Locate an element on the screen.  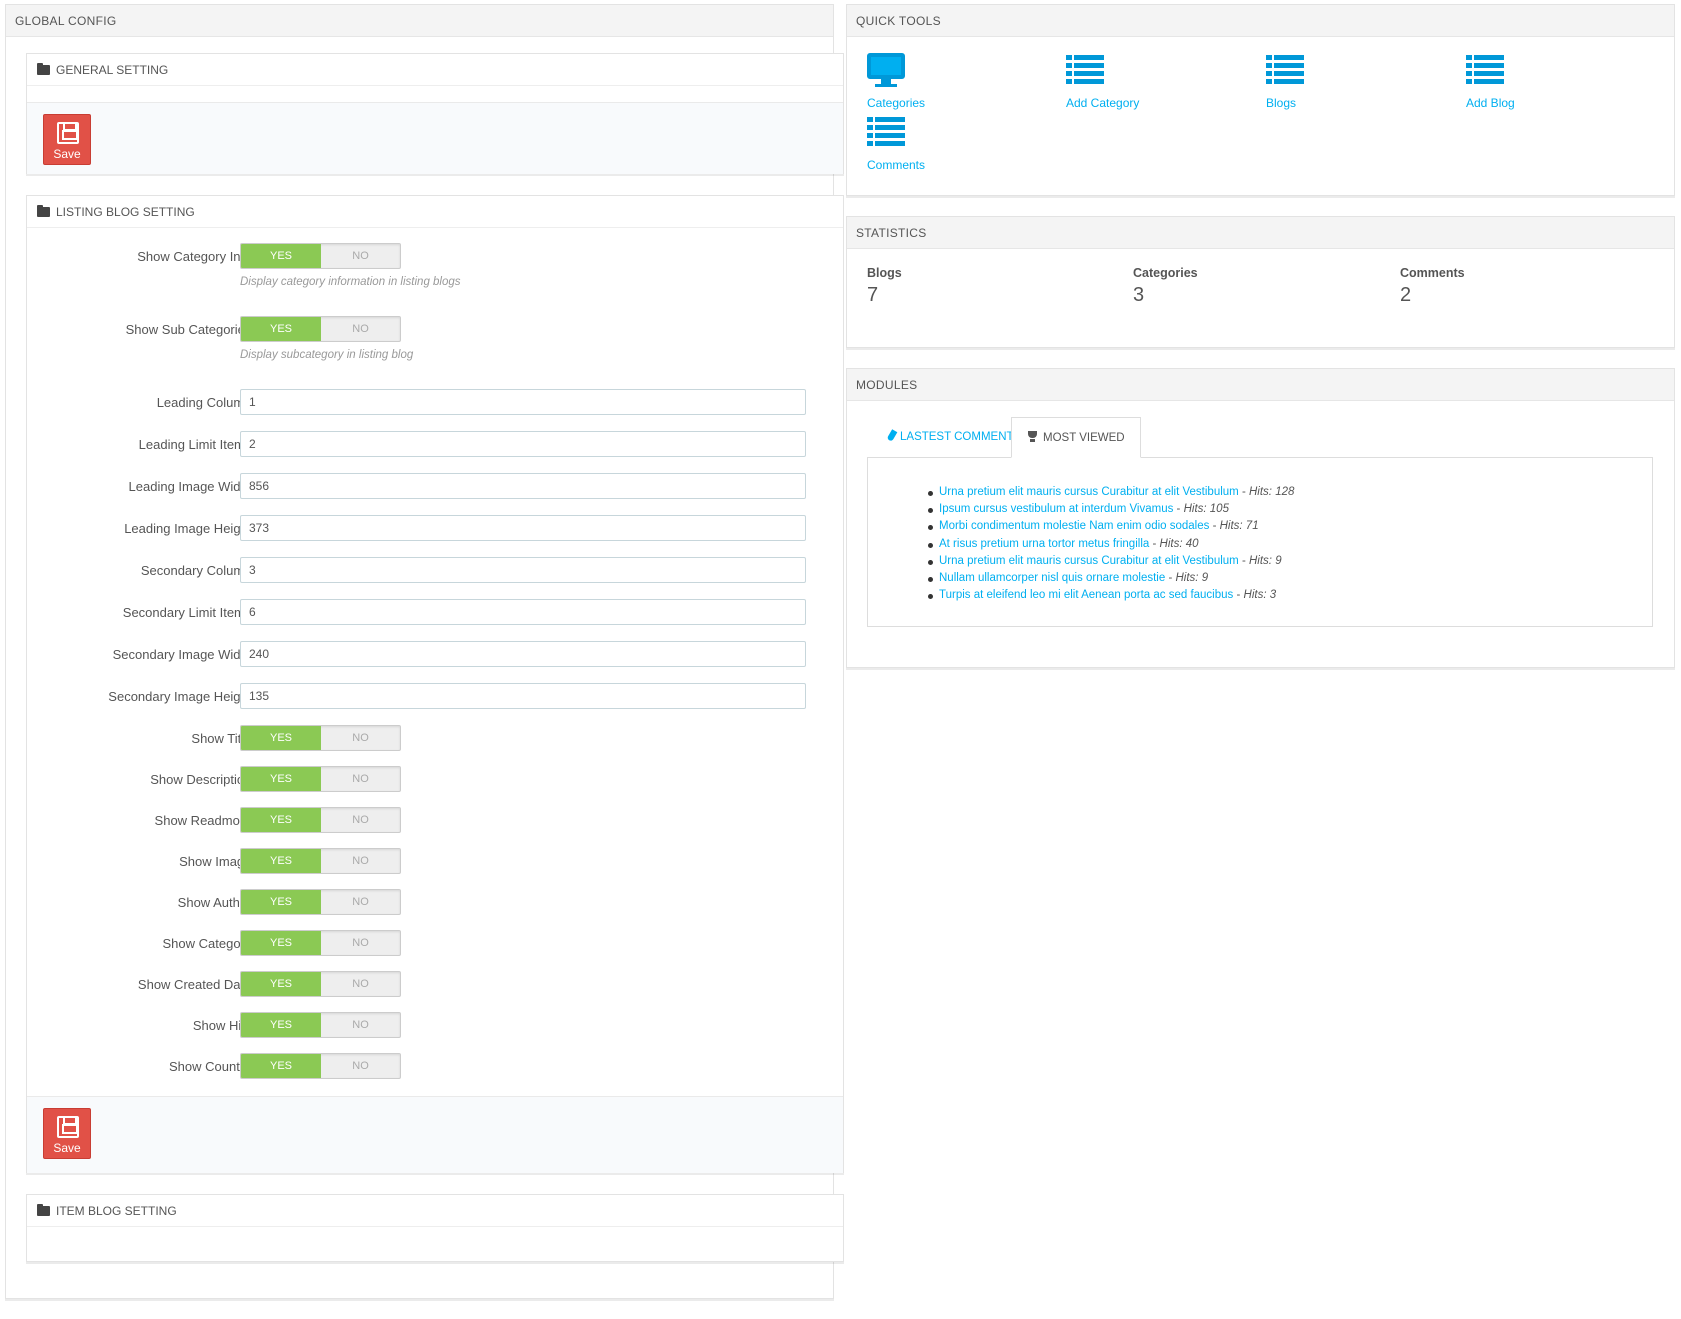
item-blog-setting-section: ITEM BLOG SETTING is located at coordinates (435, 1228).